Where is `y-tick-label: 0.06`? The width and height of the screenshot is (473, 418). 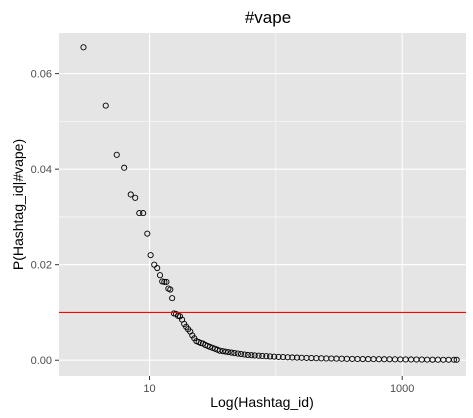
y-tick-label: 0.06 is located at coordinates (41, 75).